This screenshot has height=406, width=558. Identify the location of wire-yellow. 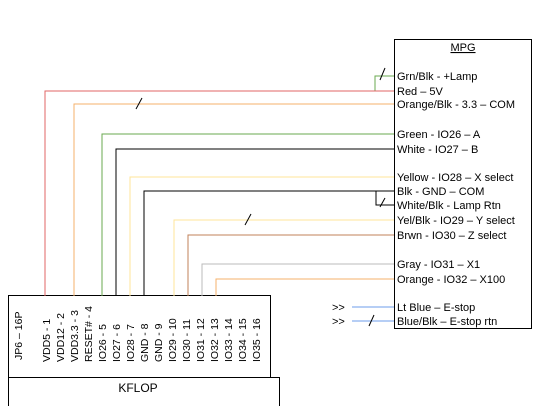
(261, 236).